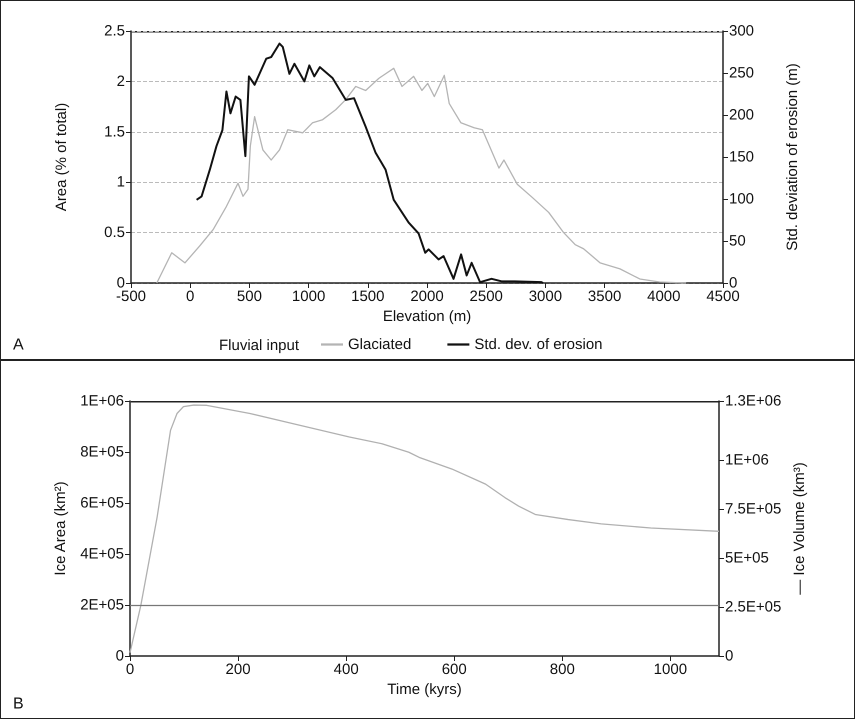  Describe the element at coordinates (380, 344) in the screenshot. I see `legend-label: Glaciated` at that location.